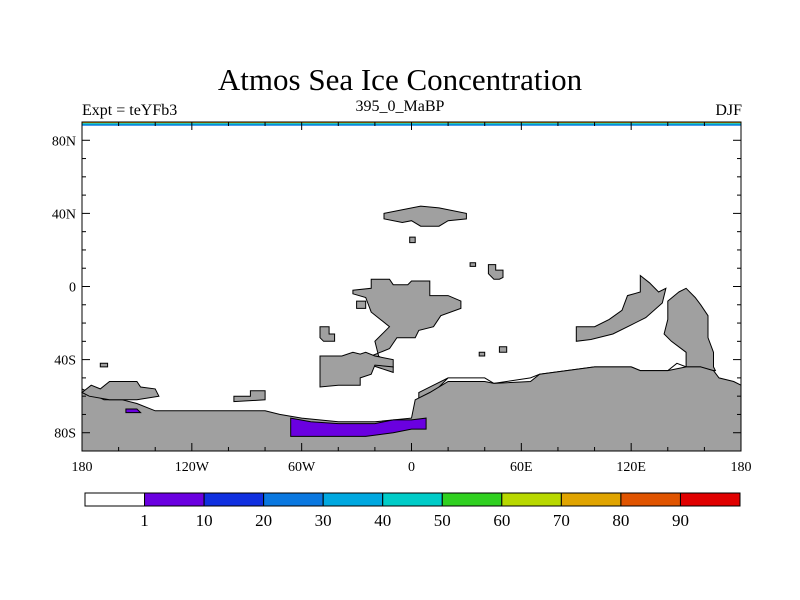  I want to click on x-tick-label: 60W, so click(302, 467).